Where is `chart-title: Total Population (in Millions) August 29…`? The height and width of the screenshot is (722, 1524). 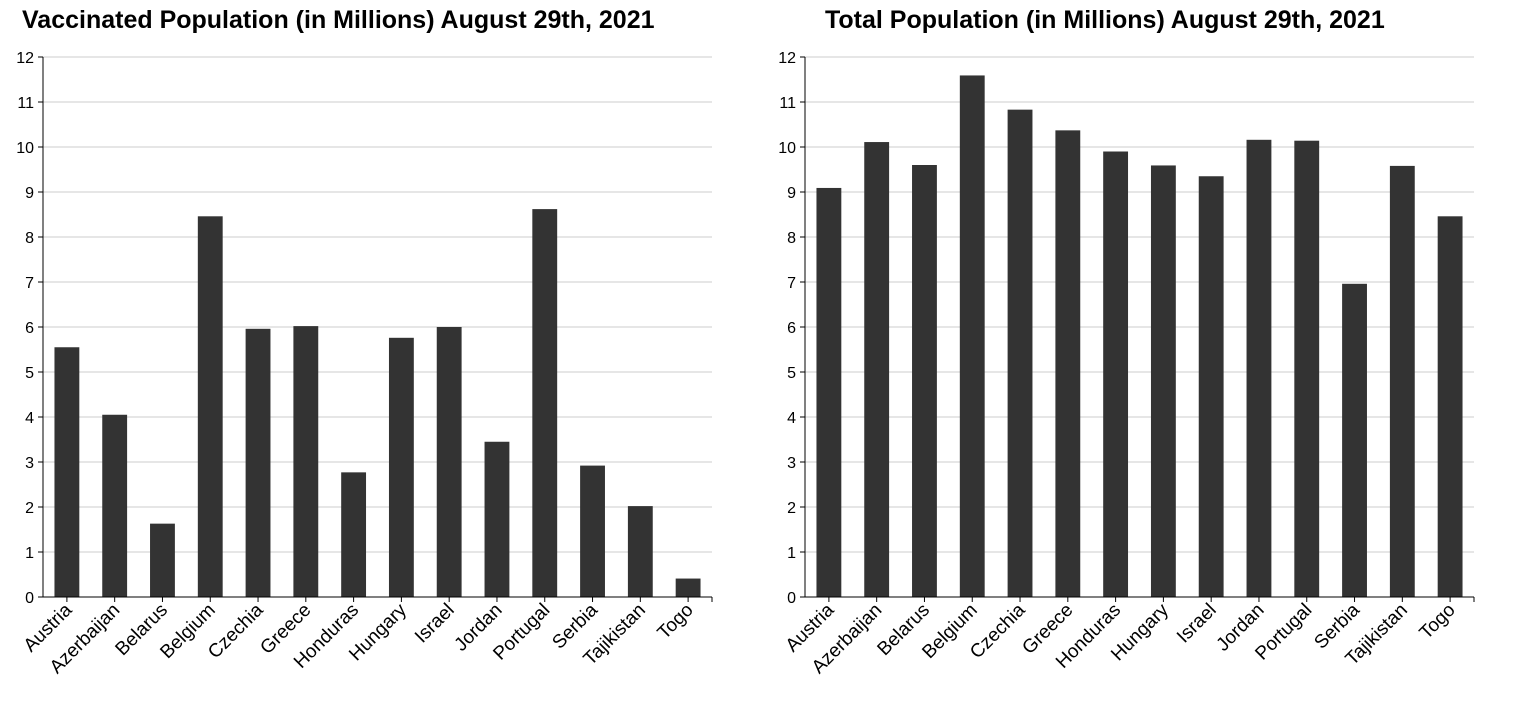
chart-title: Total Population (in Millions) August 29… is located at coordinates (1105, 20).